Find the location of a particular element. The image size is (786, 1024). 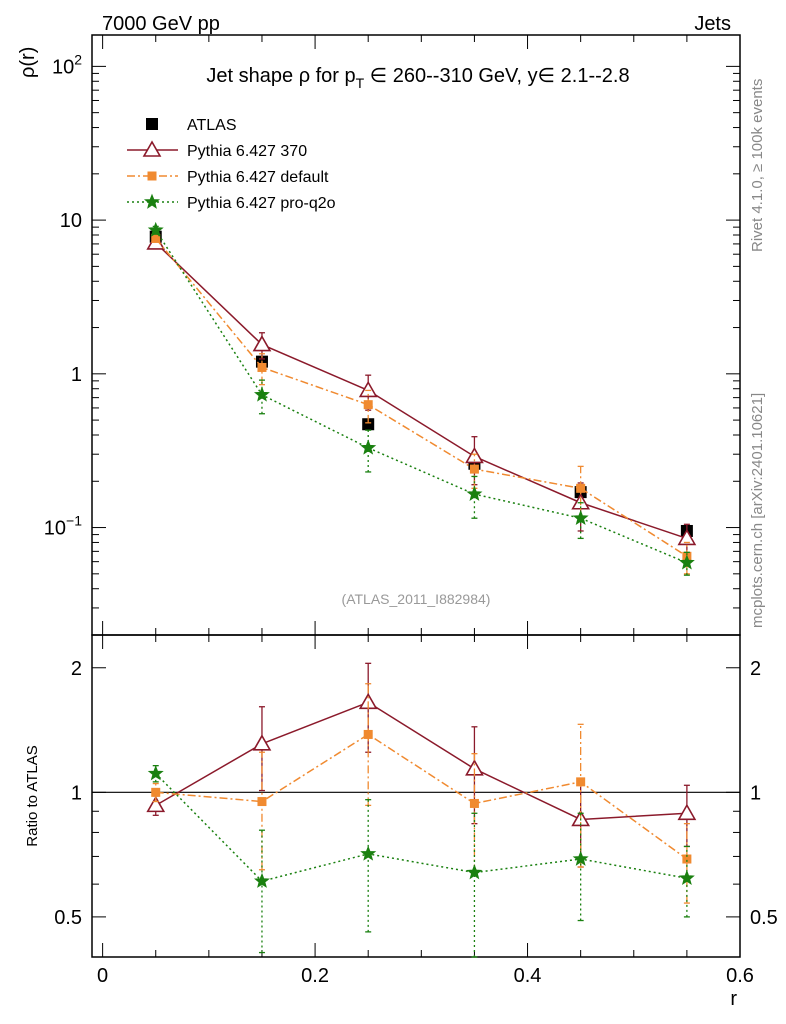

ratio-y-tick-label: 2 is located at coordinates (76, 669).